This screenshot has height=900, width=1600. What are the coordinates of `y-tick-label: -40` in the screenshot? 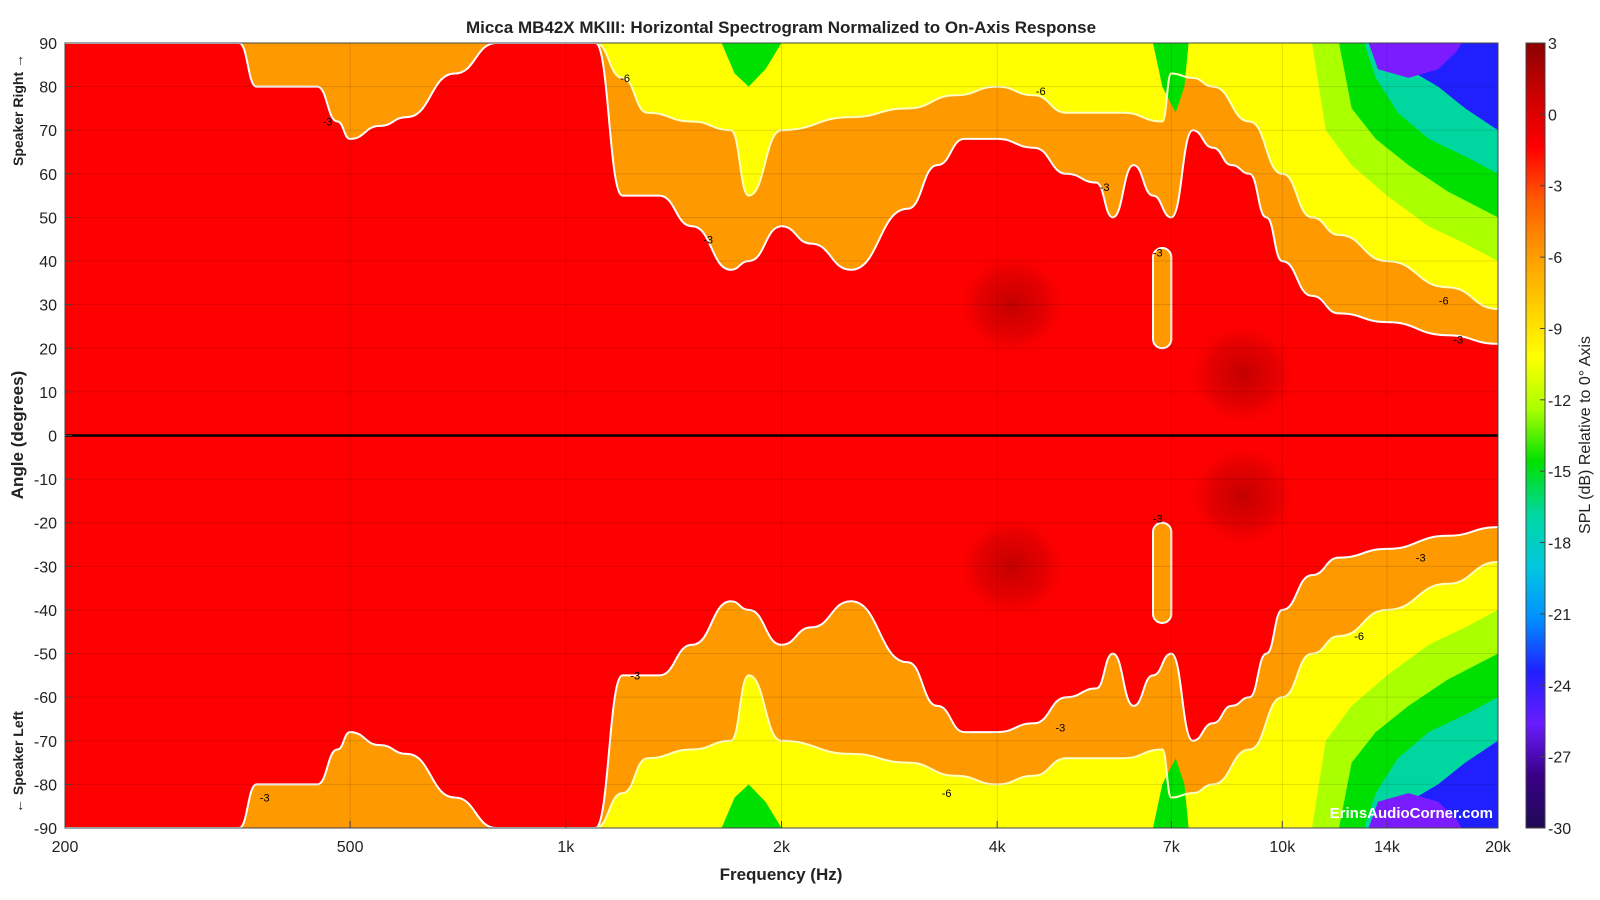 It's located at (45, 611).